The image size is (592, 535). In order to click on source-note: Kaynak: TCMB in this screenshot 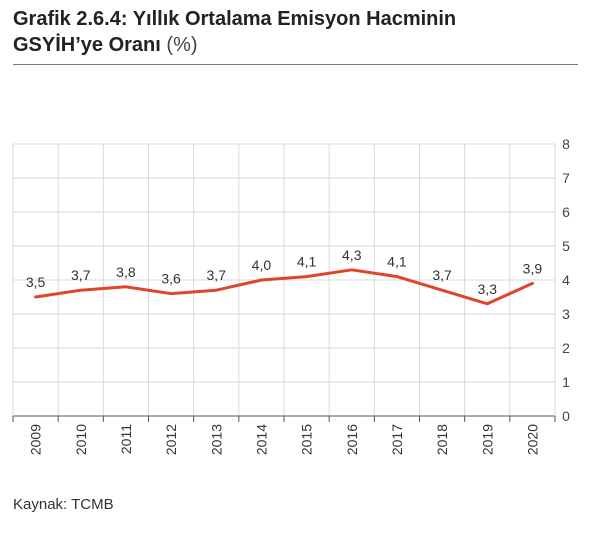, I will do `click(63, 504)`.